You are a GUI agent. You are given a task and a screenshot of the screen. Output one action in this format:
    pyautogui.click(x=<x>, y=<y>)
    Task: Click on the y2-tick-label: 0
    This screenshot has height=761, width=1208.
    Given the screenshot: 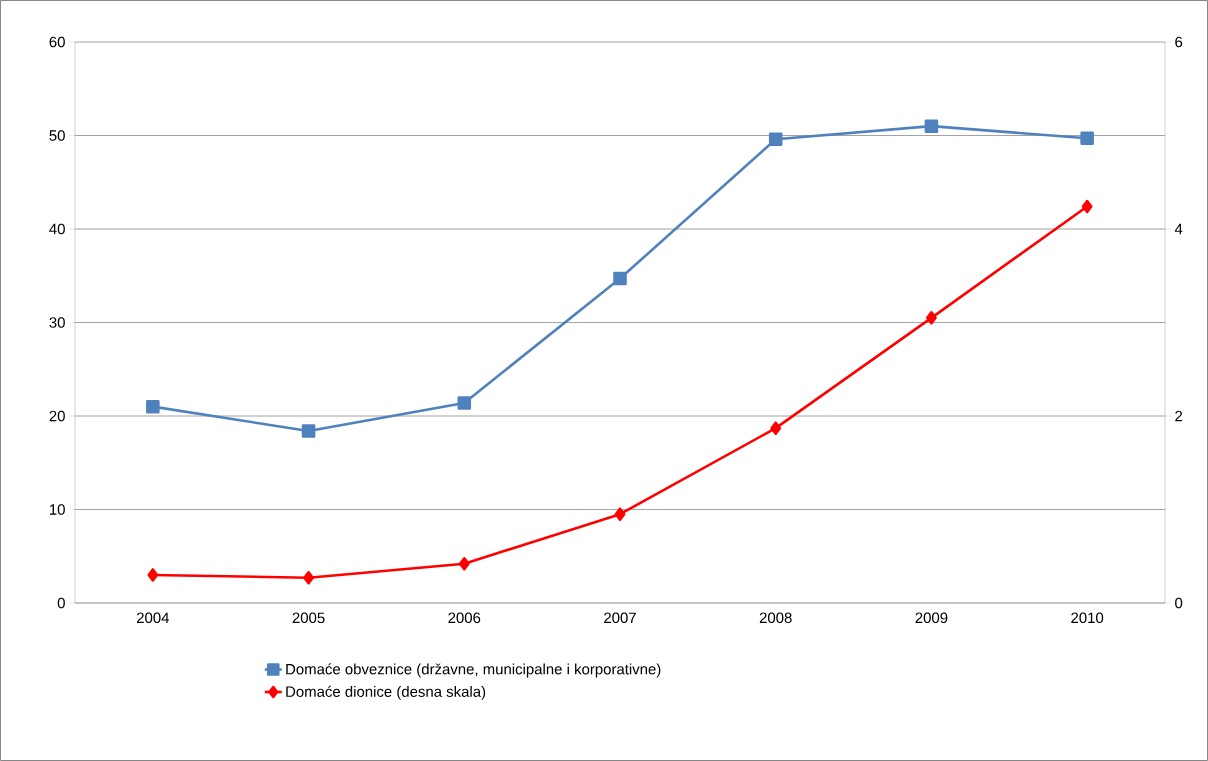 What is the action you would take?
    pyautogui.click(x=1179, y=603)
    